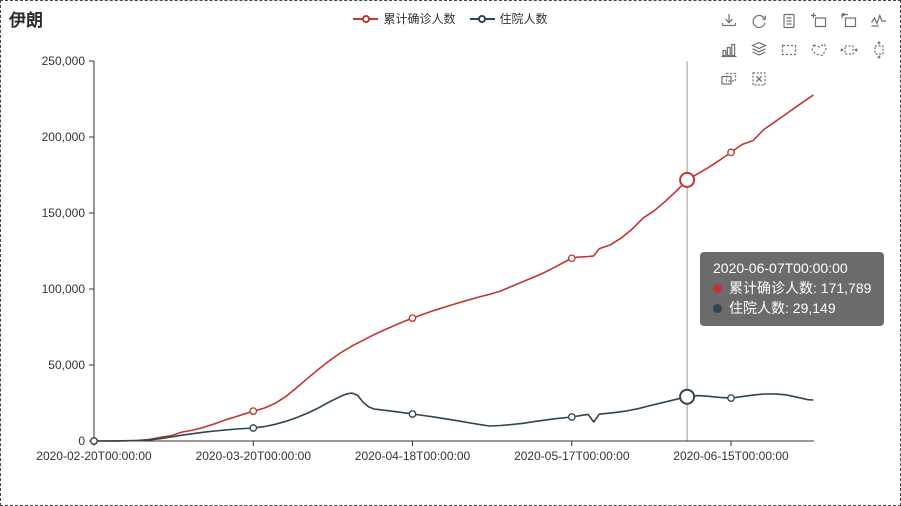  I want to click on bar-chart-icon, so click(729, 50).